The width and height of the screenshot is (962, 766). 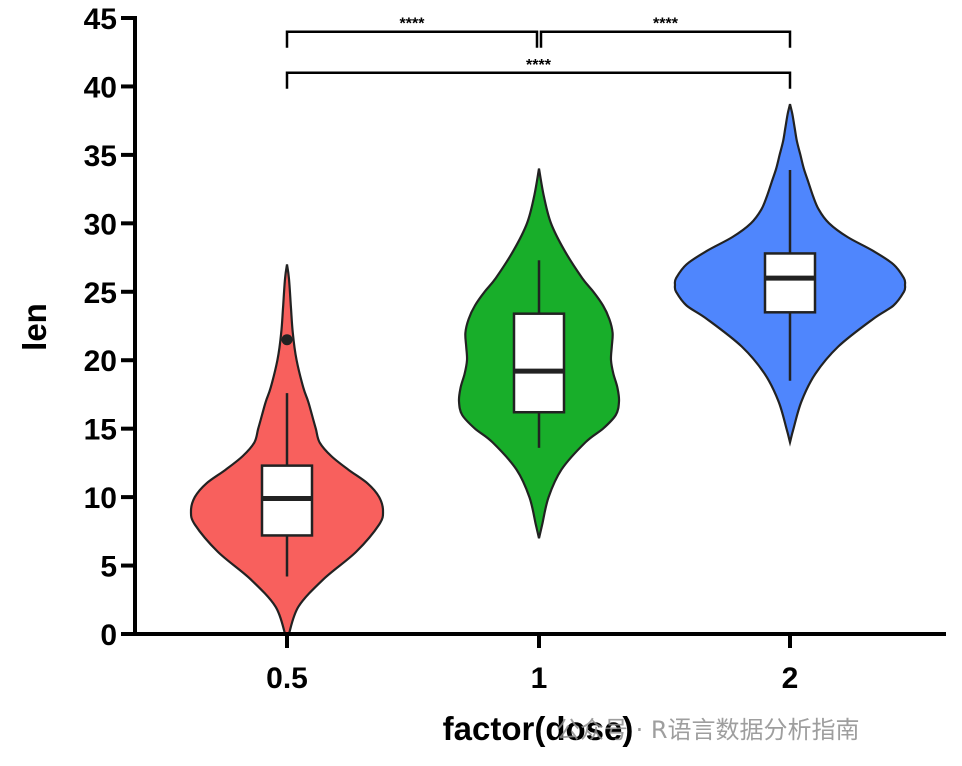 I want to click on y-axis-ticks: 0 5 10 15 20 25 30 35 40 45, so click(x=109, y=327).